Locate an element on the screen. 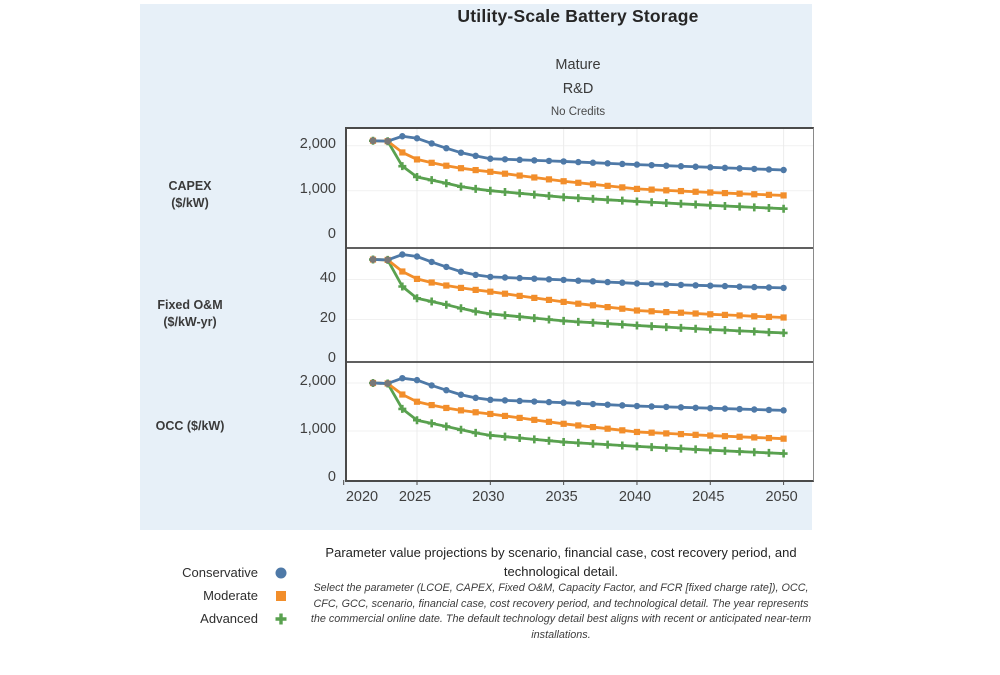  legend-marker-shape is located at coordinates (281, 619).